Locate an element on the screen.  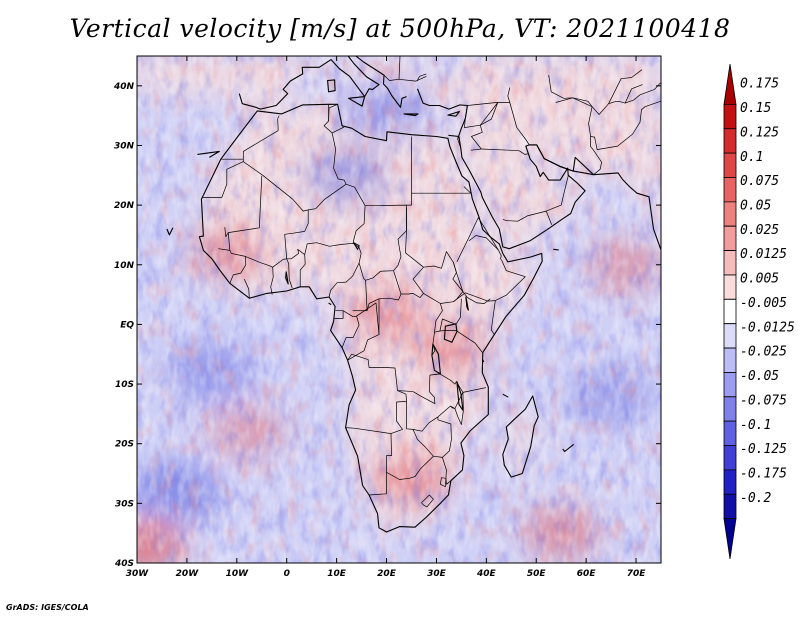
colorbar-label: -0.125 is located at coordinates (763, 449).